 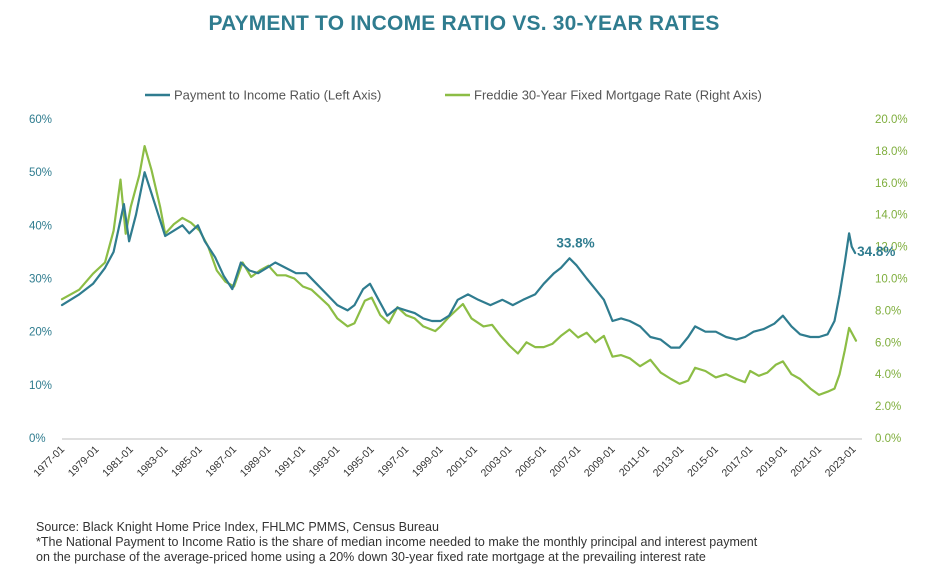 What do you see at coordinates (393, 462) in the screenshot?
I see `x-axis-tick-label: 1997-01` at bounding box center [393, 462].